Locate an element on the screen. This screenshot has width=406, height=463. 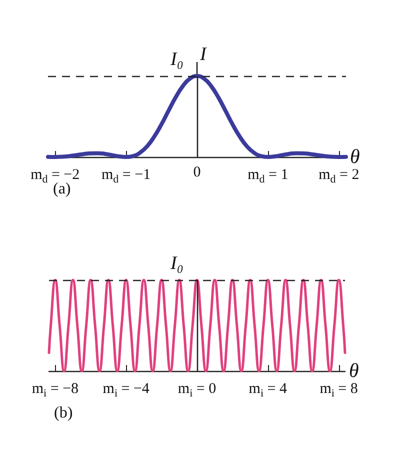
y-axis-title: I is located at coordinates (203, 54).